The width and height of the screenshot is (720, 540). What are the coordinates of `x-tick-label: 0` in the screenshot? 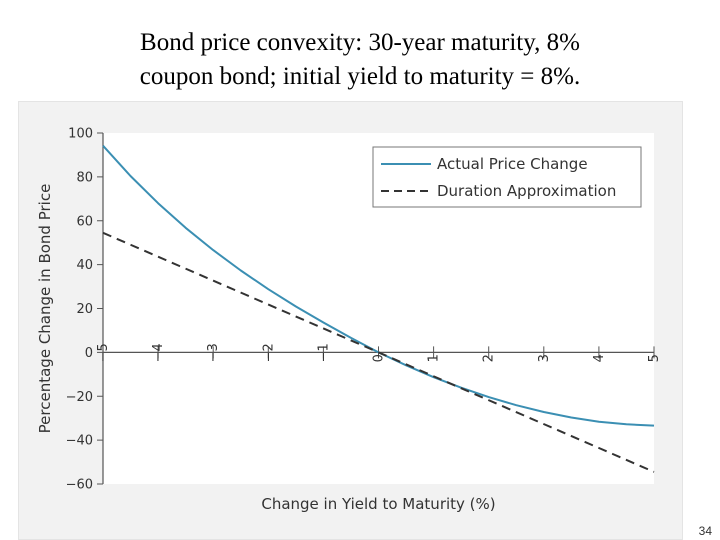 It's located at (379, 358).